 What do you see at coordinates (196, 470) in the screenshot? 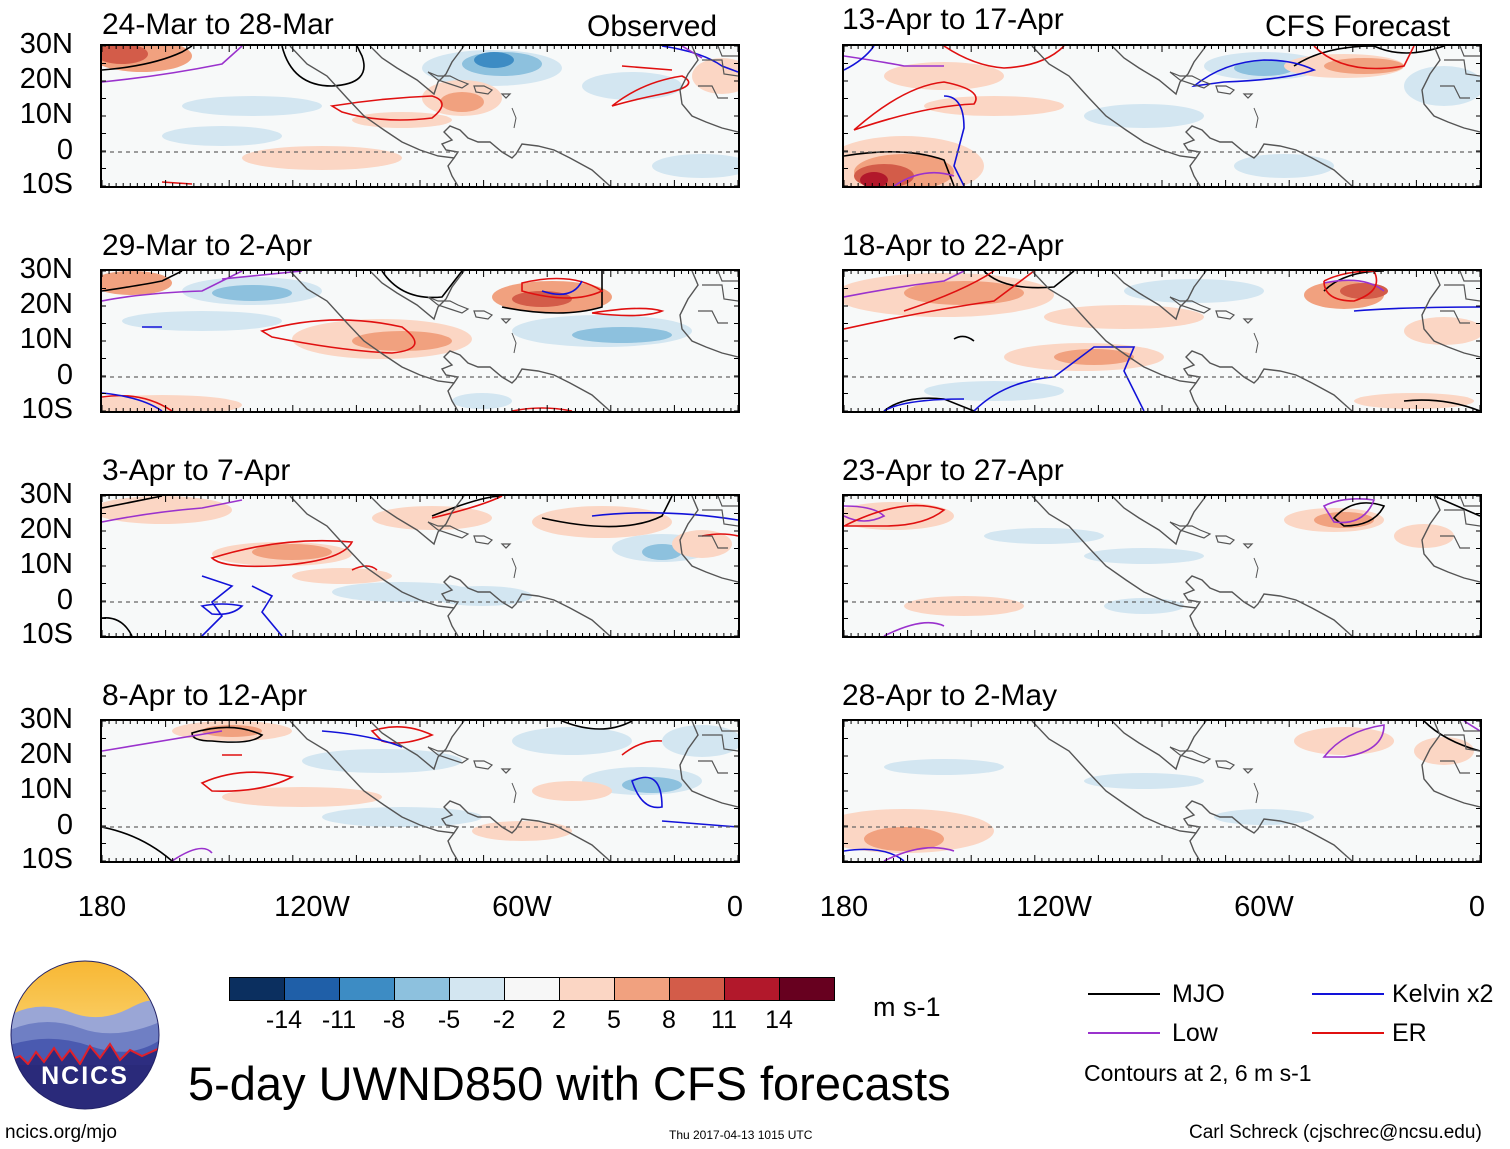
I see `panel-title: 3-Apr to 7-Apr` at bounding box center [196, 470].